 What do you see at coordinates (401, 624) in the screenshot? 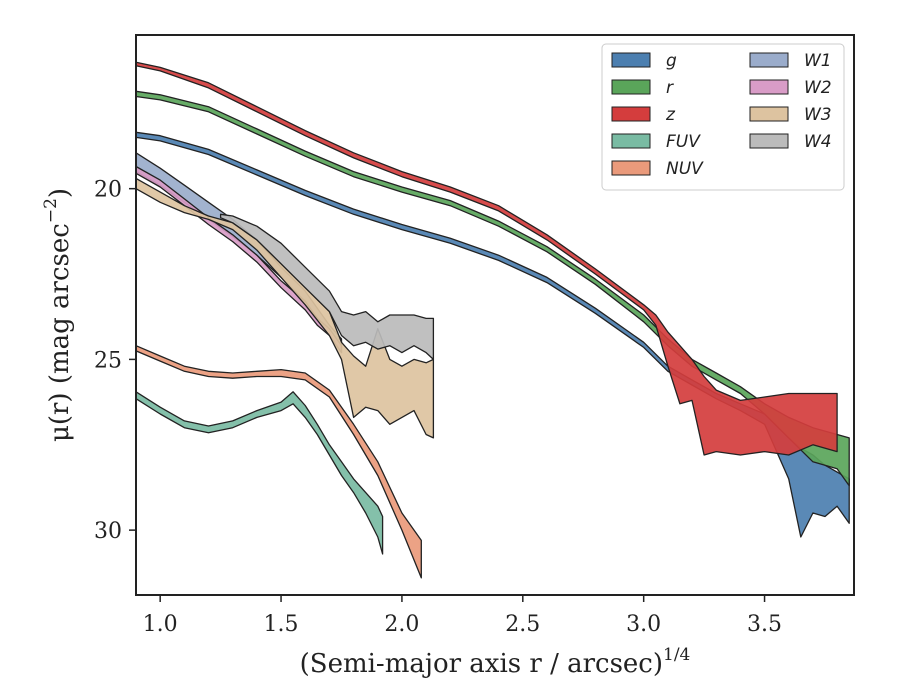
I see `x-tick-label: 2.0` at bounding box center [401, 624].